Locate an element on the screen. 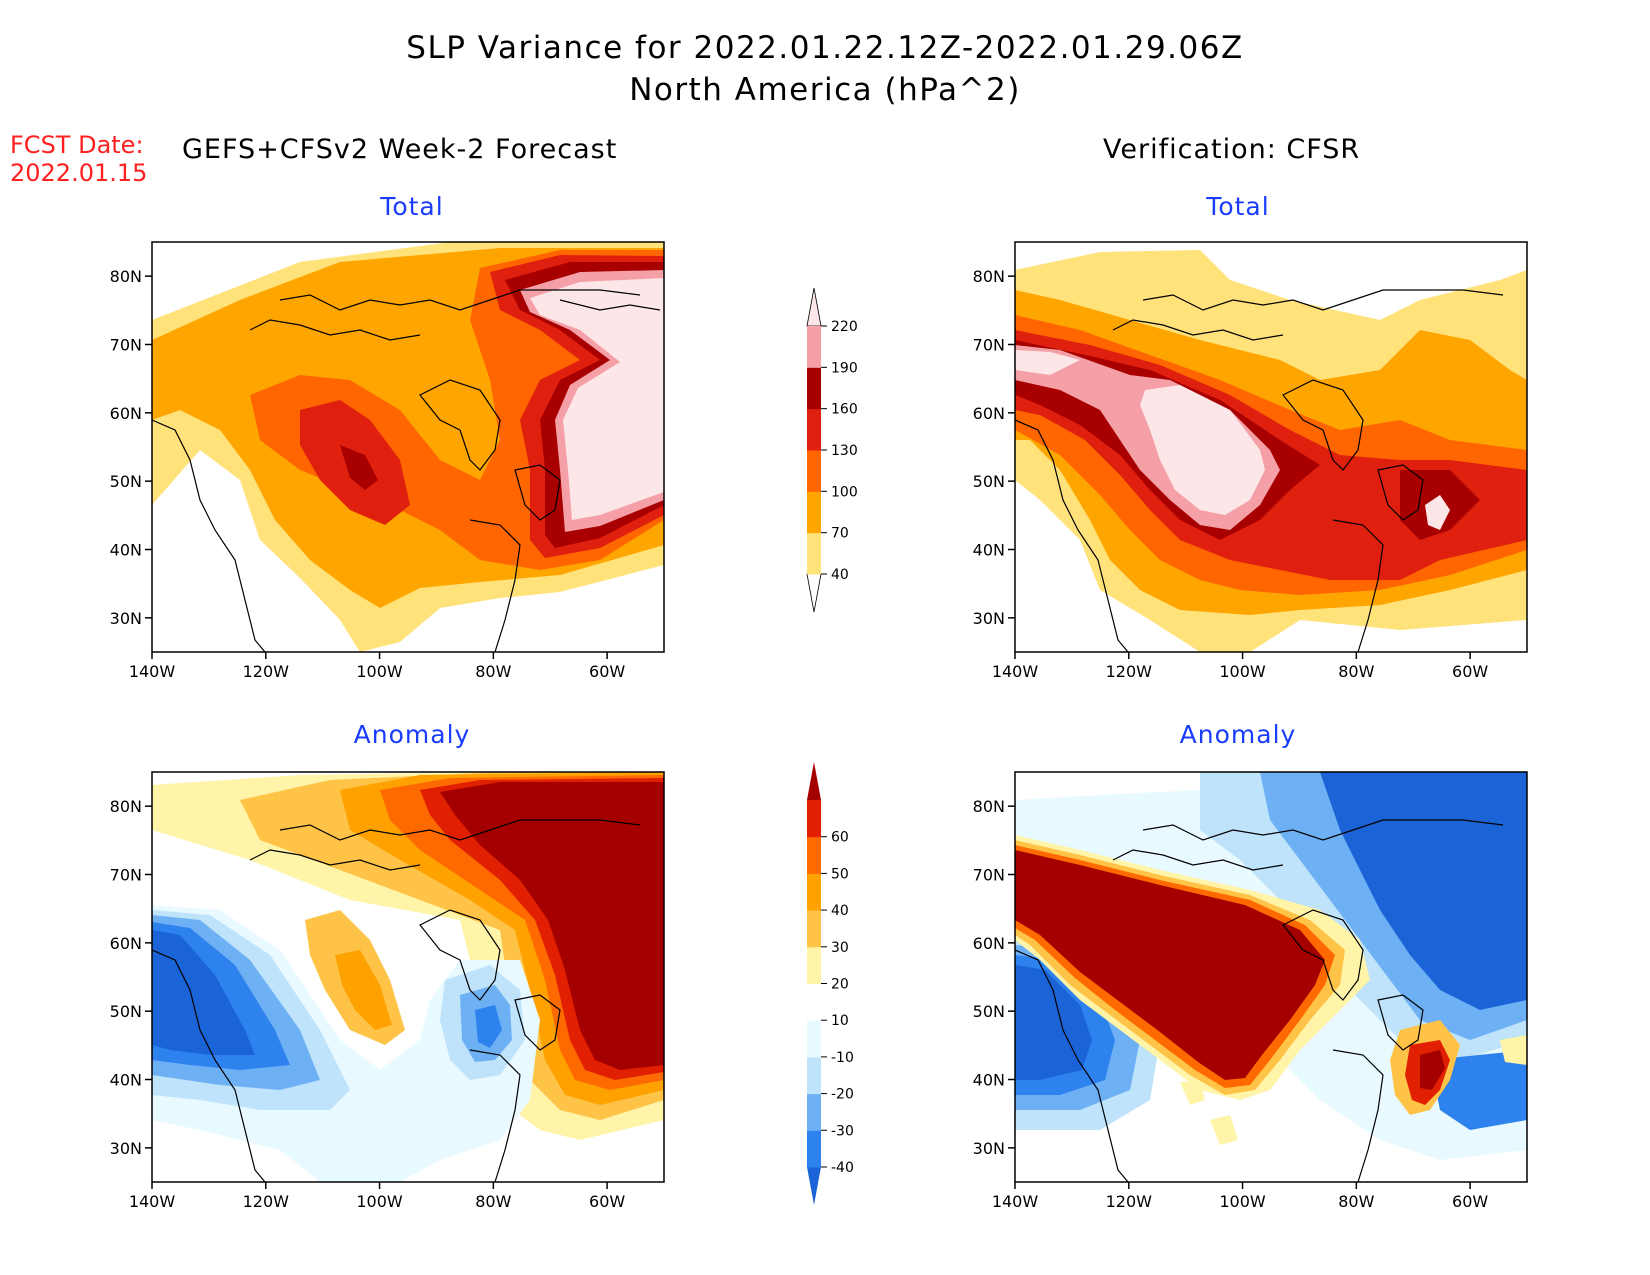 This screenshot has width=1650, height=1275. colorbar-anomaly: -40 -30 -20 -10 10 20 30 40 50 60 is located at coordinates (830, 983).